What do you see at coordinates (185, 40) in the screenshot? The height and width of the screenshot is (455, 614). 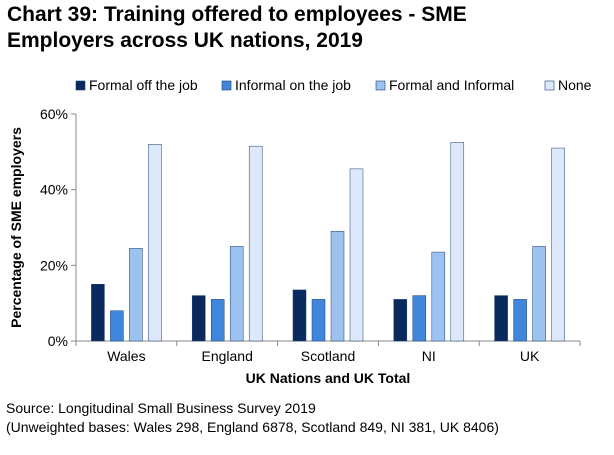 I see `chart-title-line-2: Employers across UK nations, 2019` at bounding box center [185, 40].